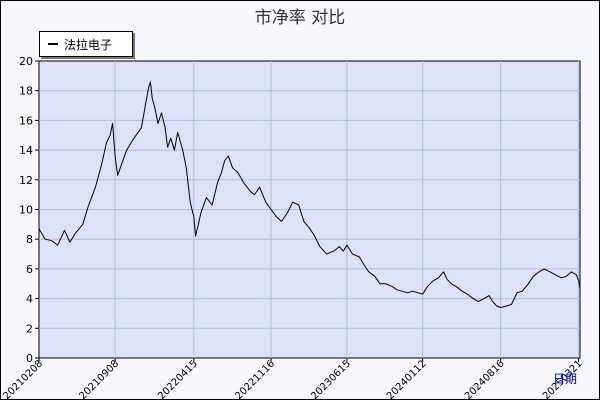  What do you see at coordinates (407, 379) in the screenshot?
I see `x-tick-label: 20240112` at bounding box center [407, 379].